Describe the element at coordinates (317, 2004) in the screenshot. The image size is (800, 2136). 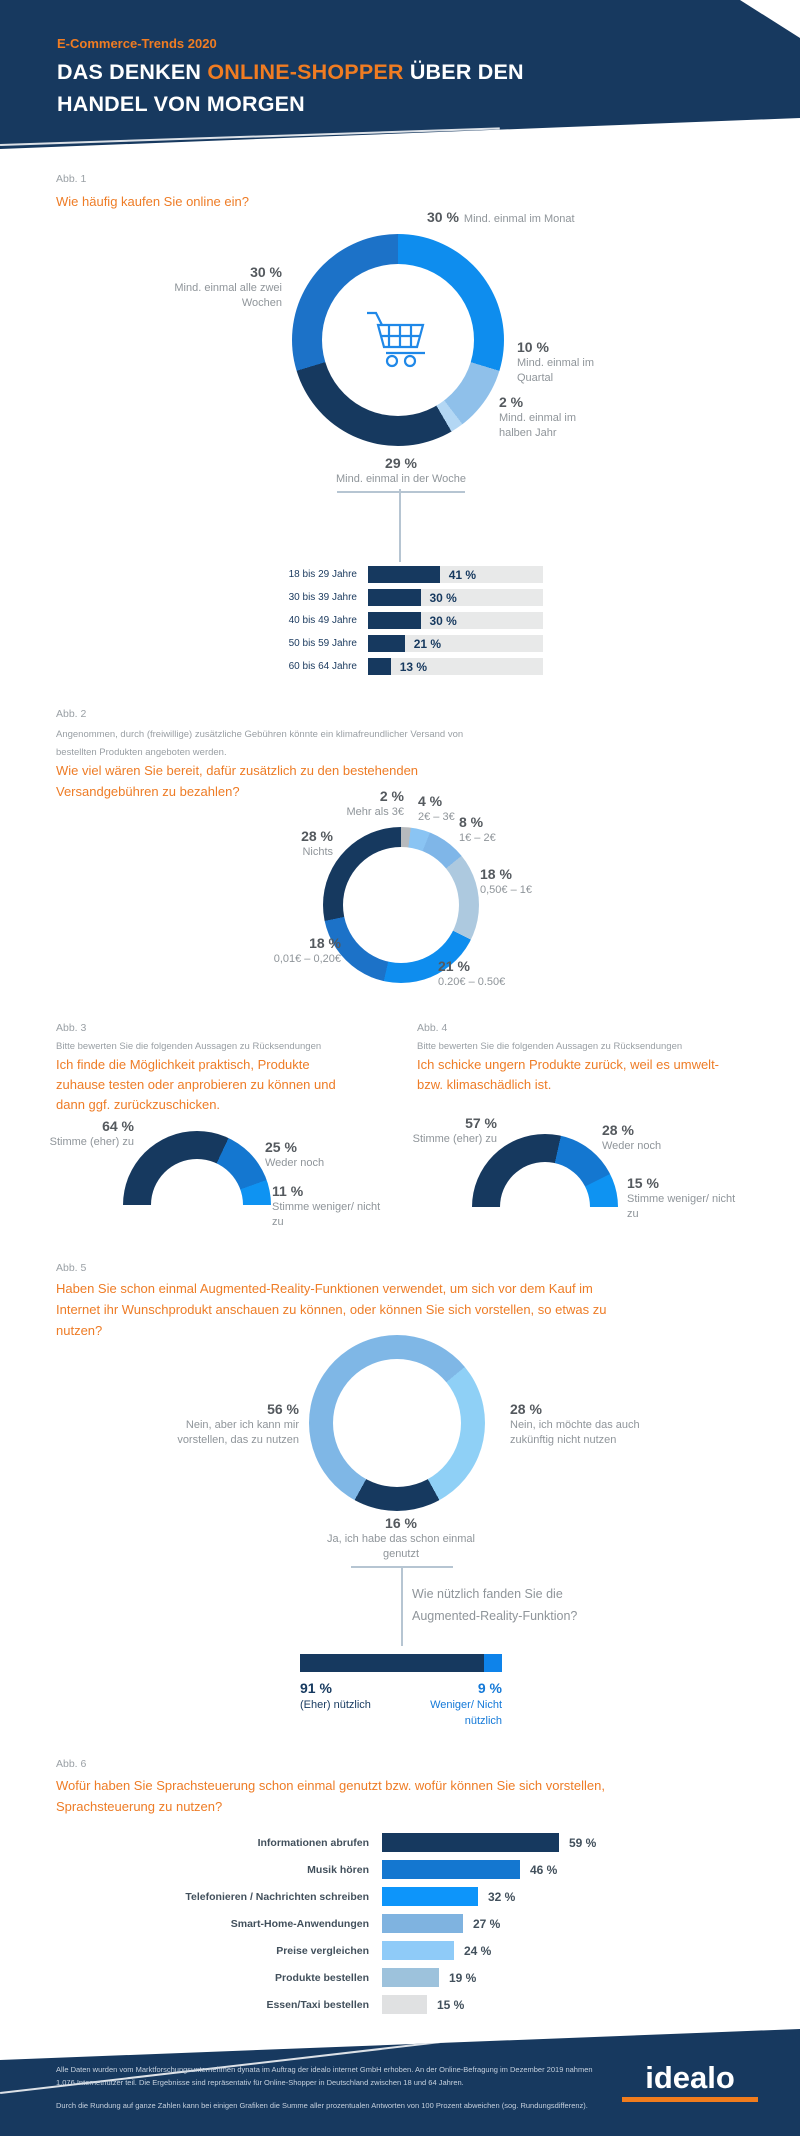
I see `bar-category-label: Essen/Taxi bestellen` at that location.